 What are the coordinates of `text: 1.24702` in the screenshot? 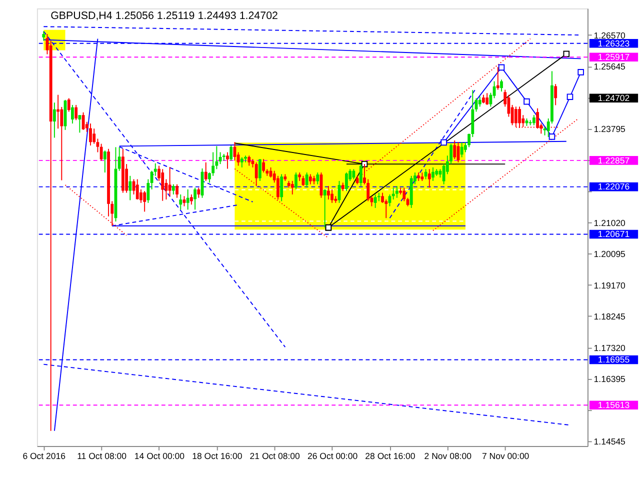 It's located at (614, 98).